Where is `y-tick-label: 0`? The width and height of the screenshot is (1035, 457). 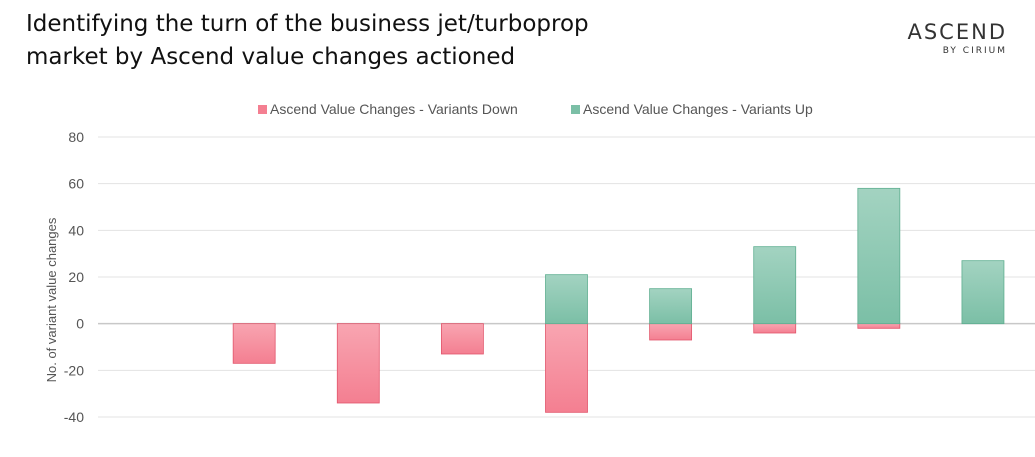 y-tick-label: 0 is located at coordinates (80, 324).